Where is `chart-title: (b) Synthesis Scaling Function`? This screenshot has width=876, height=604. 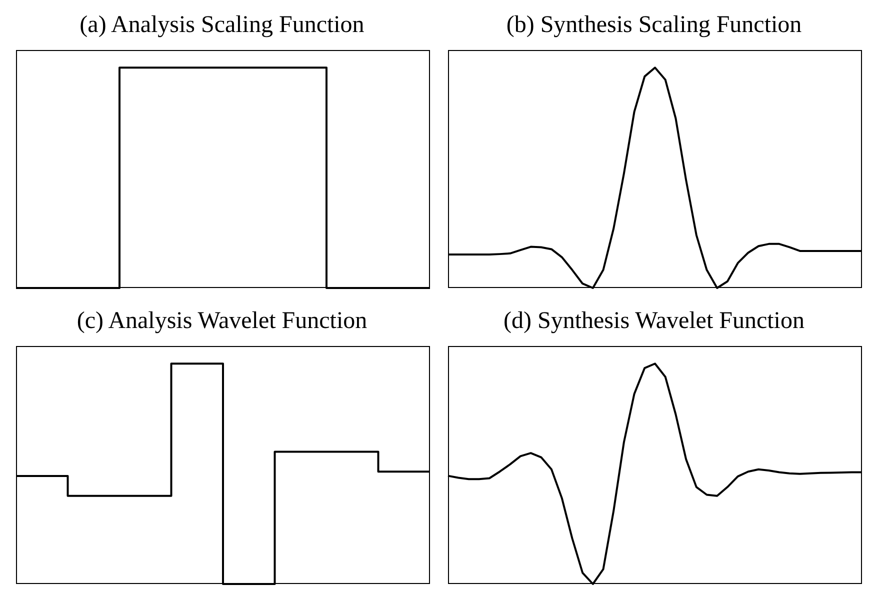 chart-title: (b) Synthesis Scaling Function is located at coordinates (654, 25).